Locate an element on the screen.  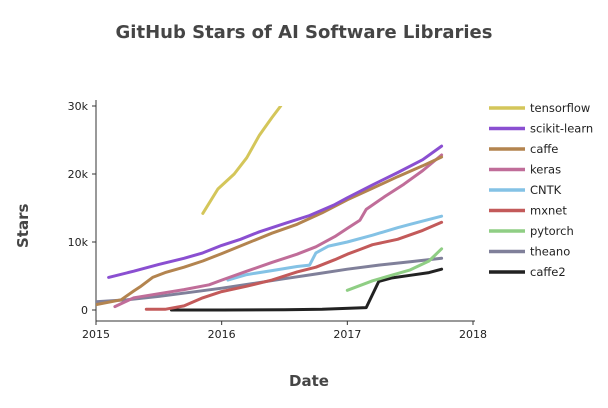
series-line-tensorflow is located at coordinates (242, 160).